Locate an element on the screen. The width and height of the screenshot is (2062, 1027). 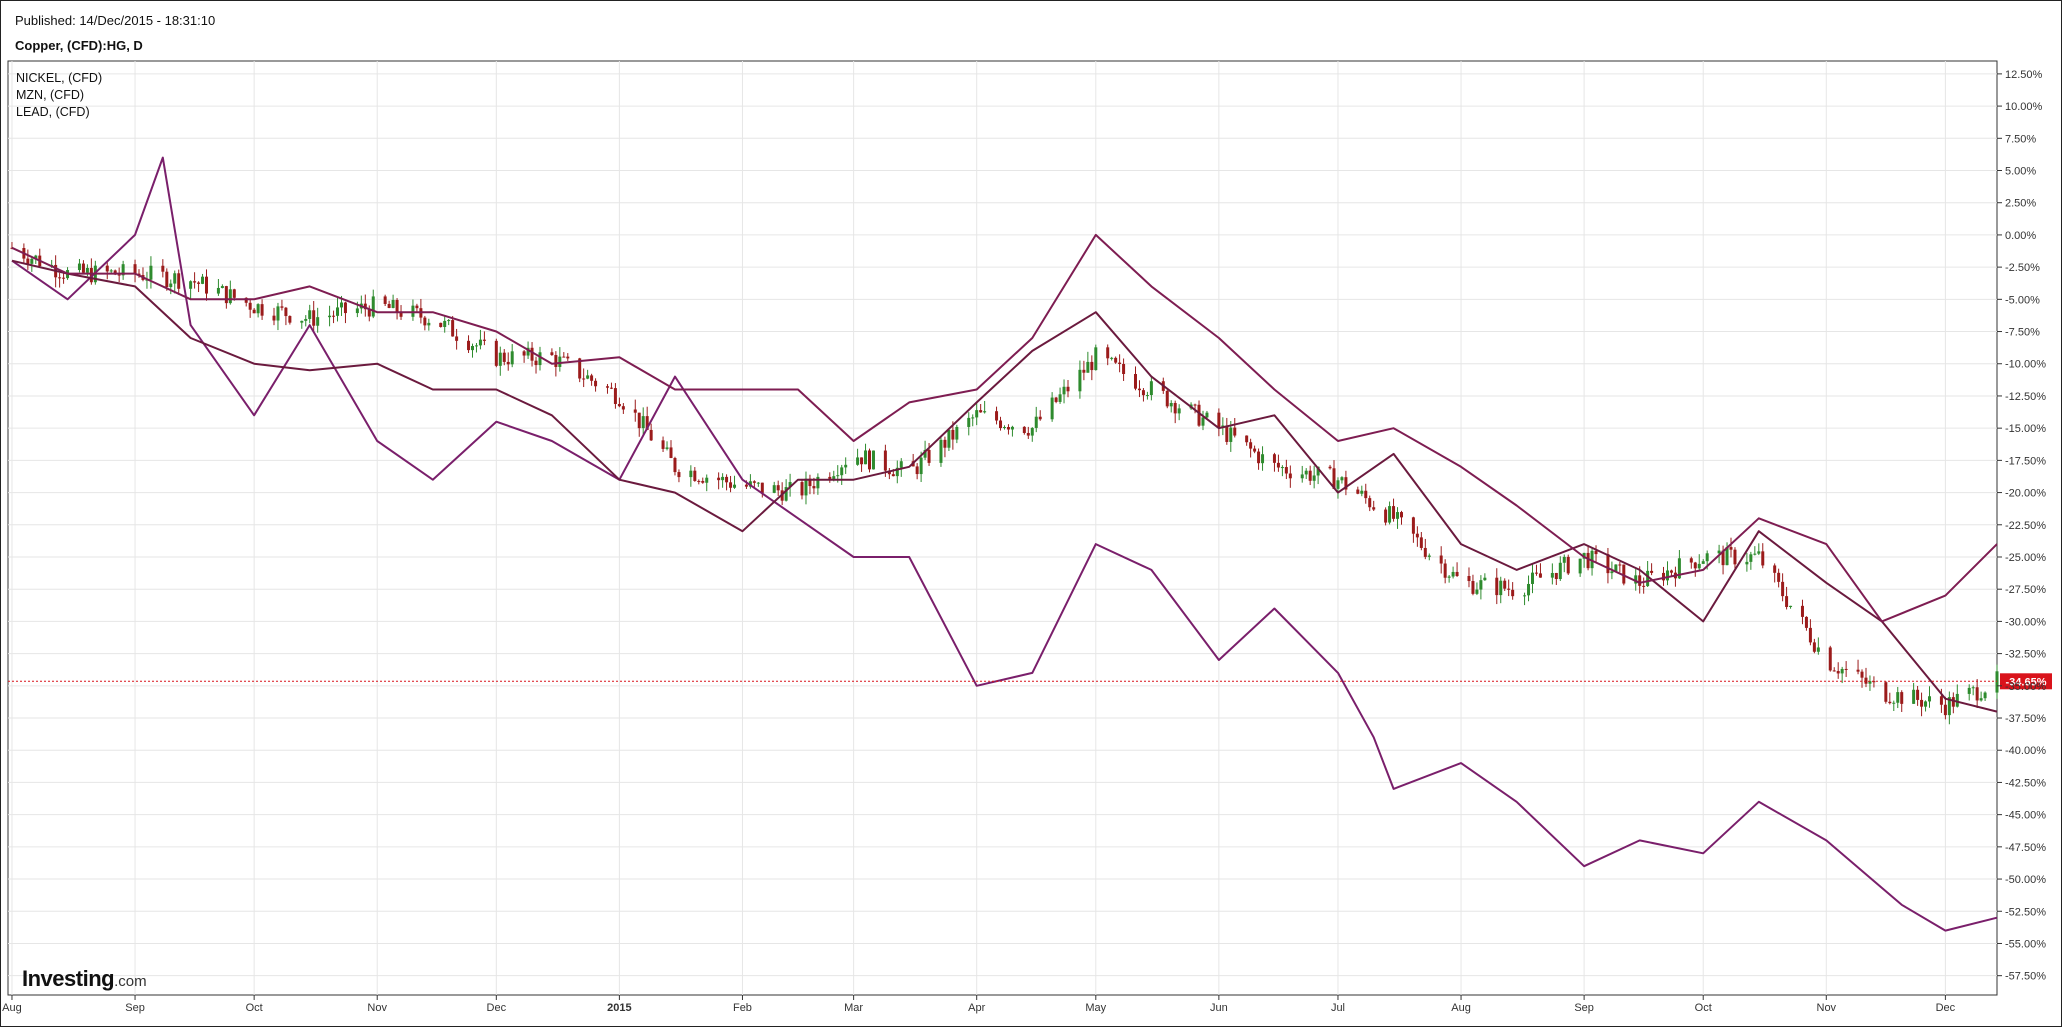
y-tick-label: -5.00% is located at coordinates (2022, 300).